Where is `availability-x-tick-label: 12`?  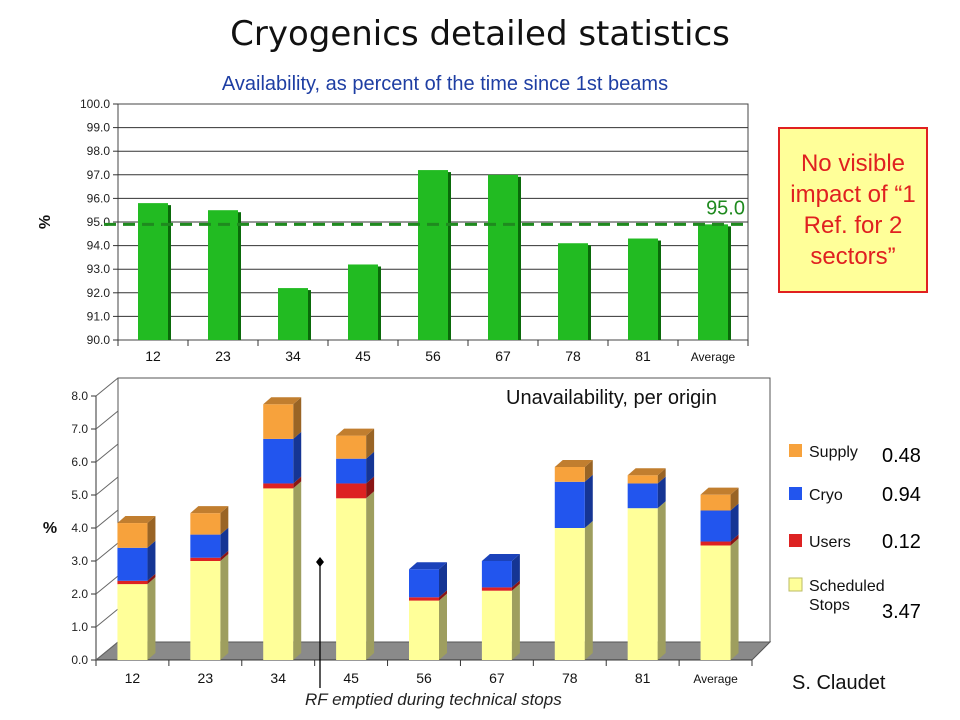
availability-x-tick-label: 12 is located at coordinates (153, 356).